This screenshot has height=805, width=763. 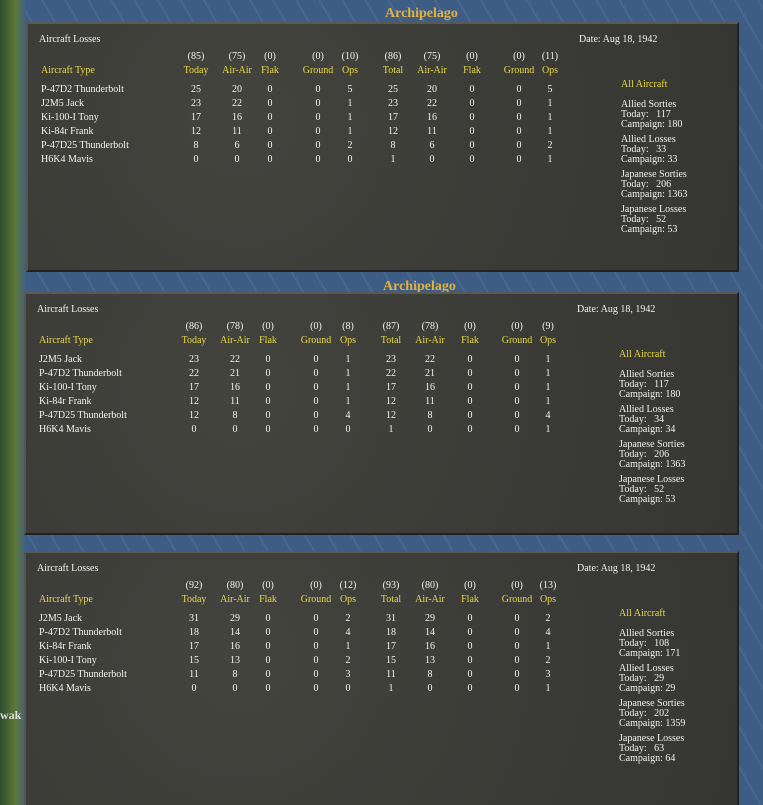 I want to click on total-count: (75), so click(x=237, y=56).